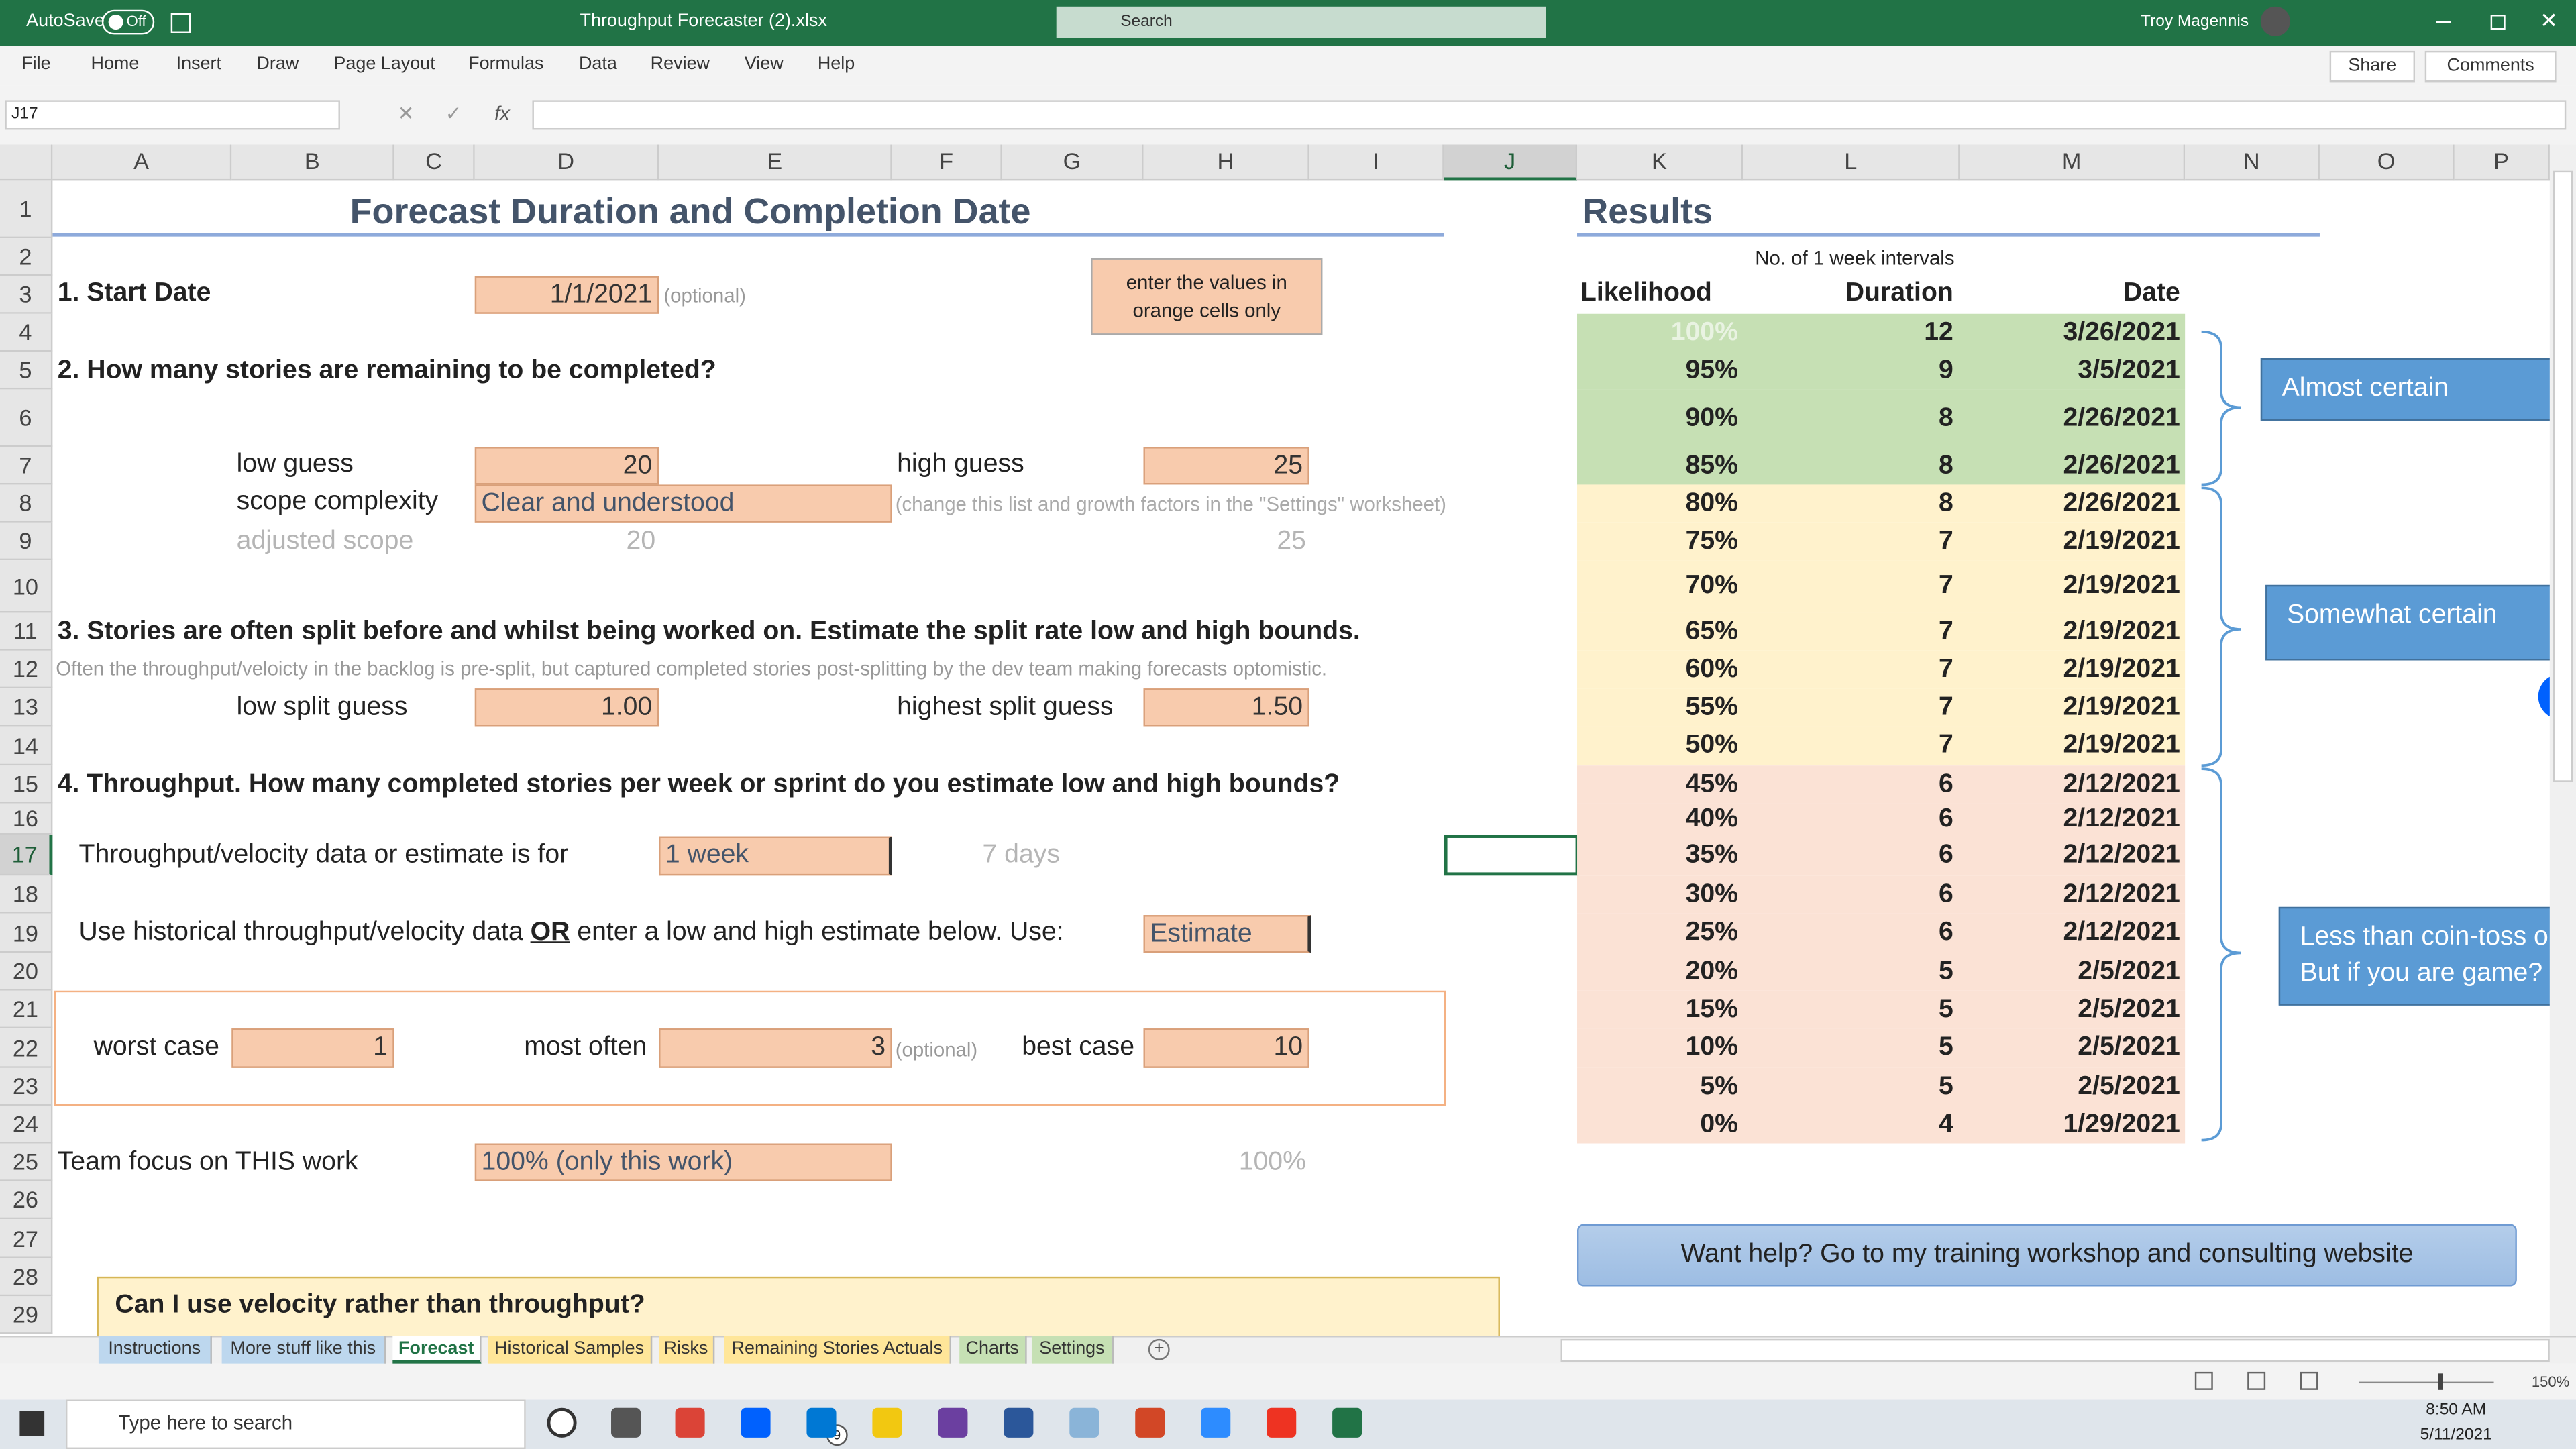 This screenshot has height=1449, width=2576. Describe the element at coordinates (775, 1048) in the screenshot. I see `often-input: 3` at that location.